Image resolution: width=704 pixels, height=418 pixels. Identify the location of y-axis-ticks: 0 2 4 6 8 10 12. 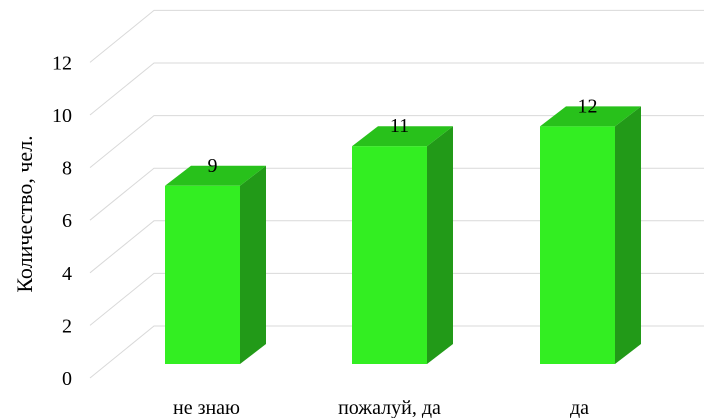
(62, 221).